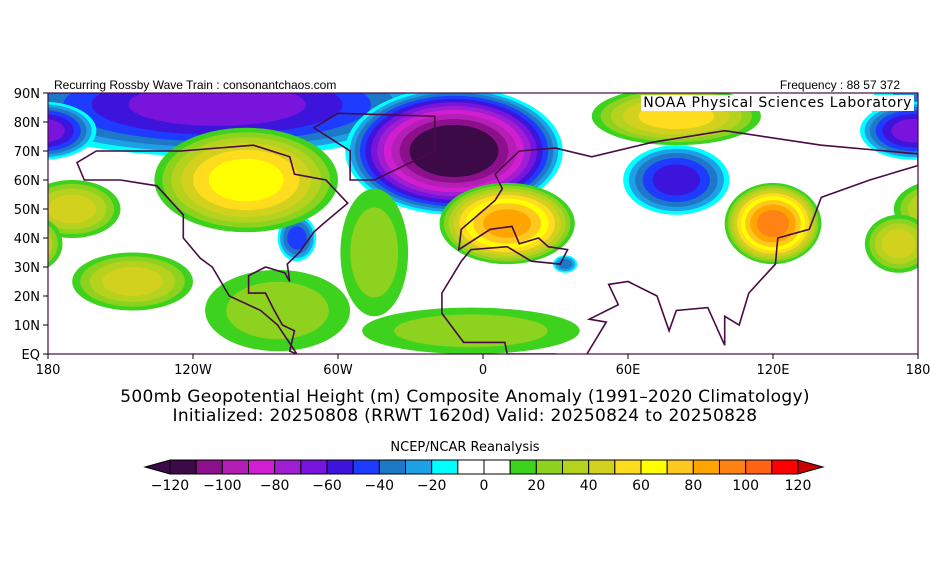  I want to click on colorbar-tick-label: −100, so click(222, 486).